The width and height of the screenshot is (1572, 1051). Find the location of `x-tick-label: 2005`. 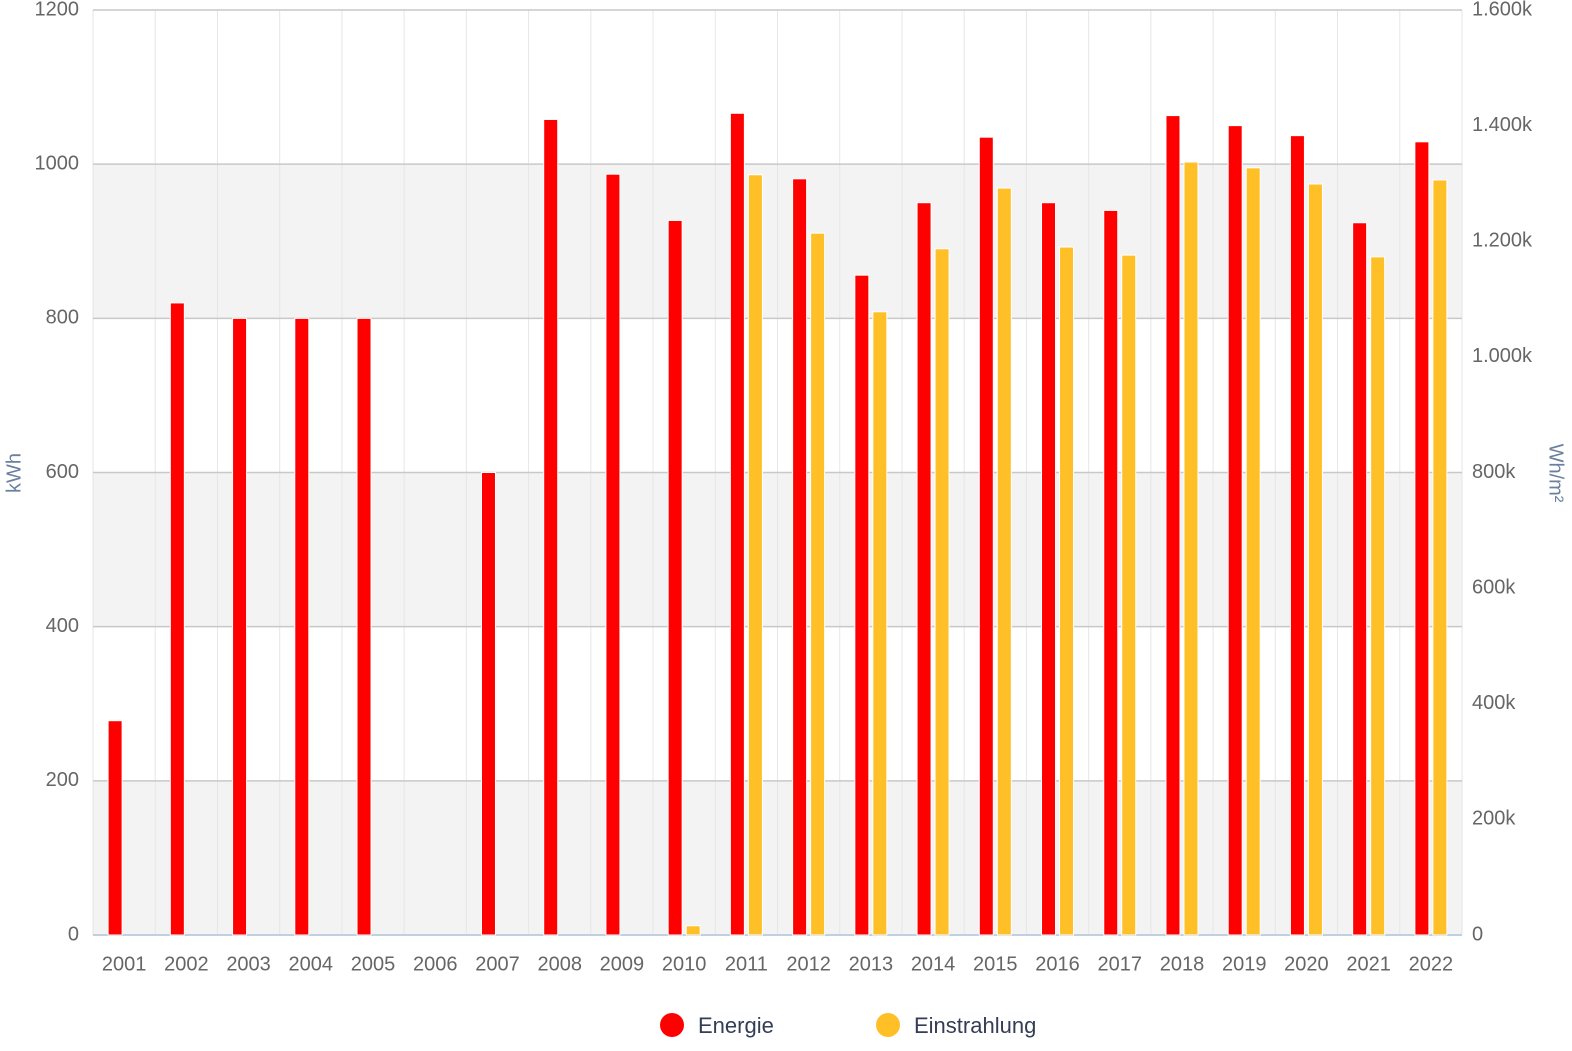

x-tick-label: 2005 is located at coordinates (373, 964).